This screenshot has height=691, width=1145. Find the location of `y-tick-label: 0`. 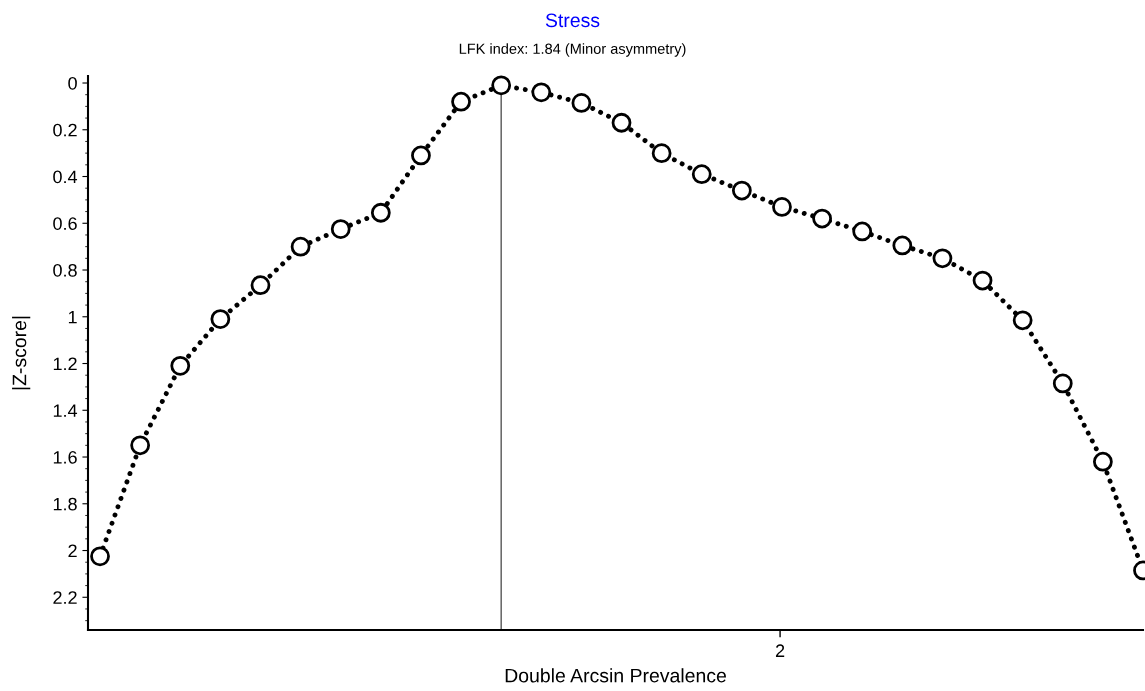

y-tick-label: 0 is located at coordinates (72, 83).